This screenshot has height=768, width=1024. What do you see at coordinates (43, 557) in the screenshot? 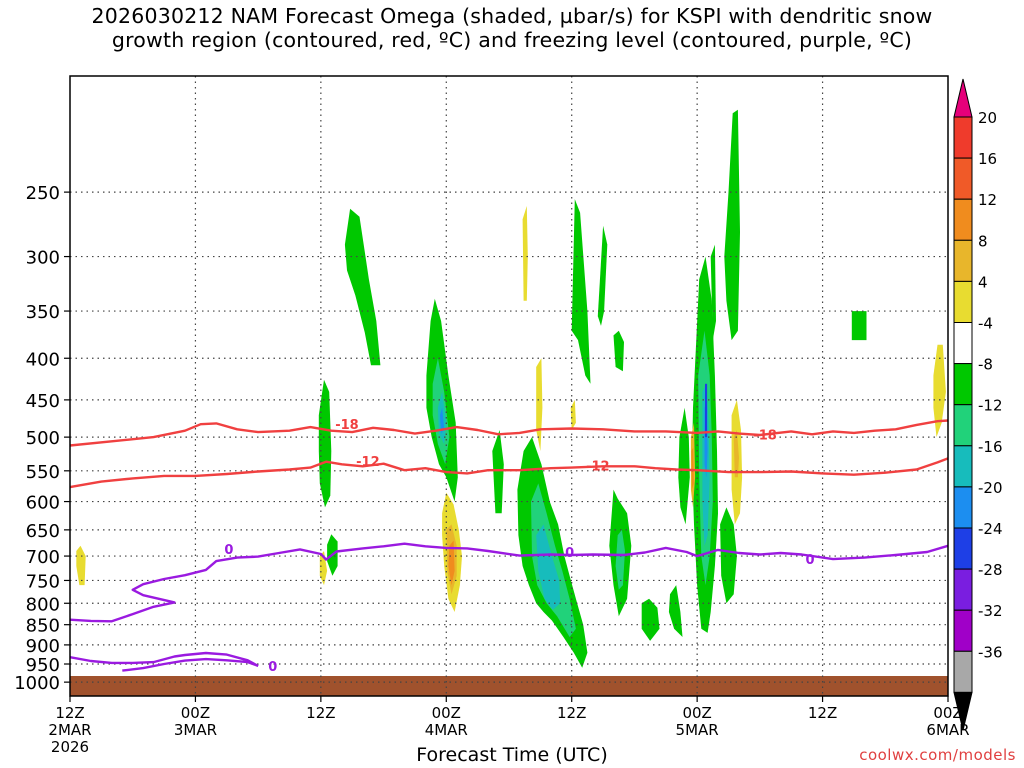
I see `y-tick-label-700: 700` at bounding box center [43, 557].